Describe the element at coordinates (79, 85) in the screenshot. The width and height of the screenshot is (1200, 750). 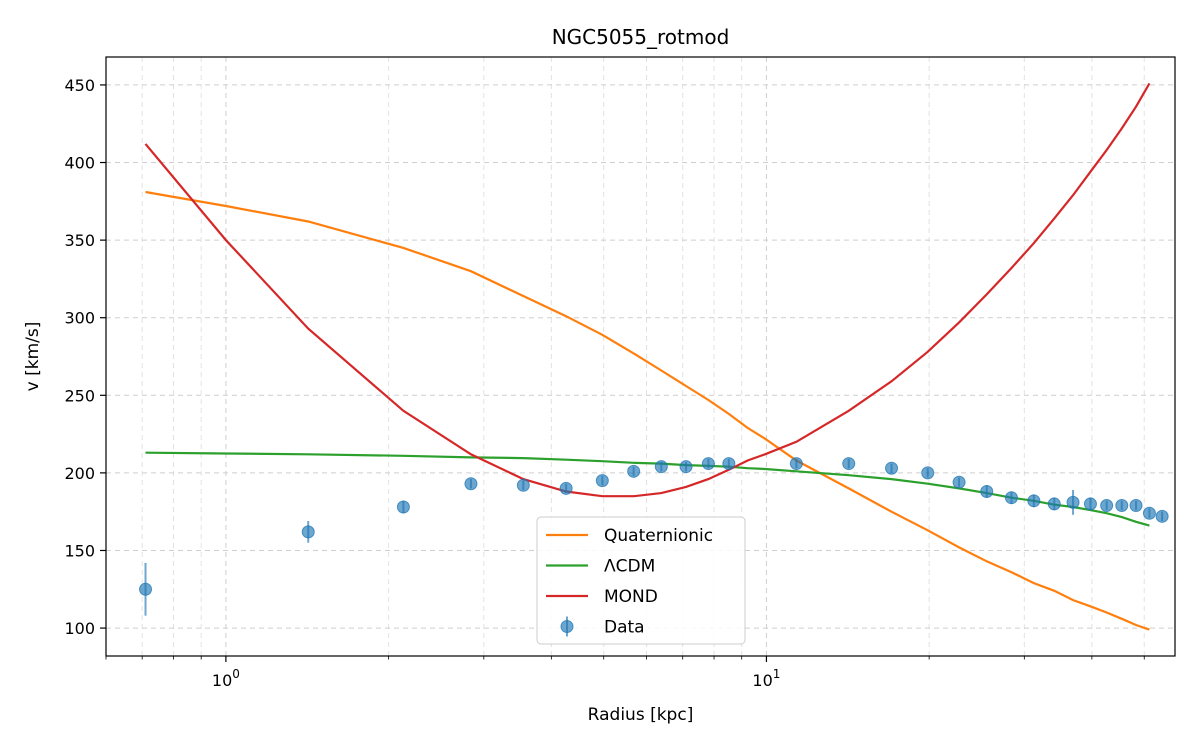
I see `y-tick-label: 450` at that location.